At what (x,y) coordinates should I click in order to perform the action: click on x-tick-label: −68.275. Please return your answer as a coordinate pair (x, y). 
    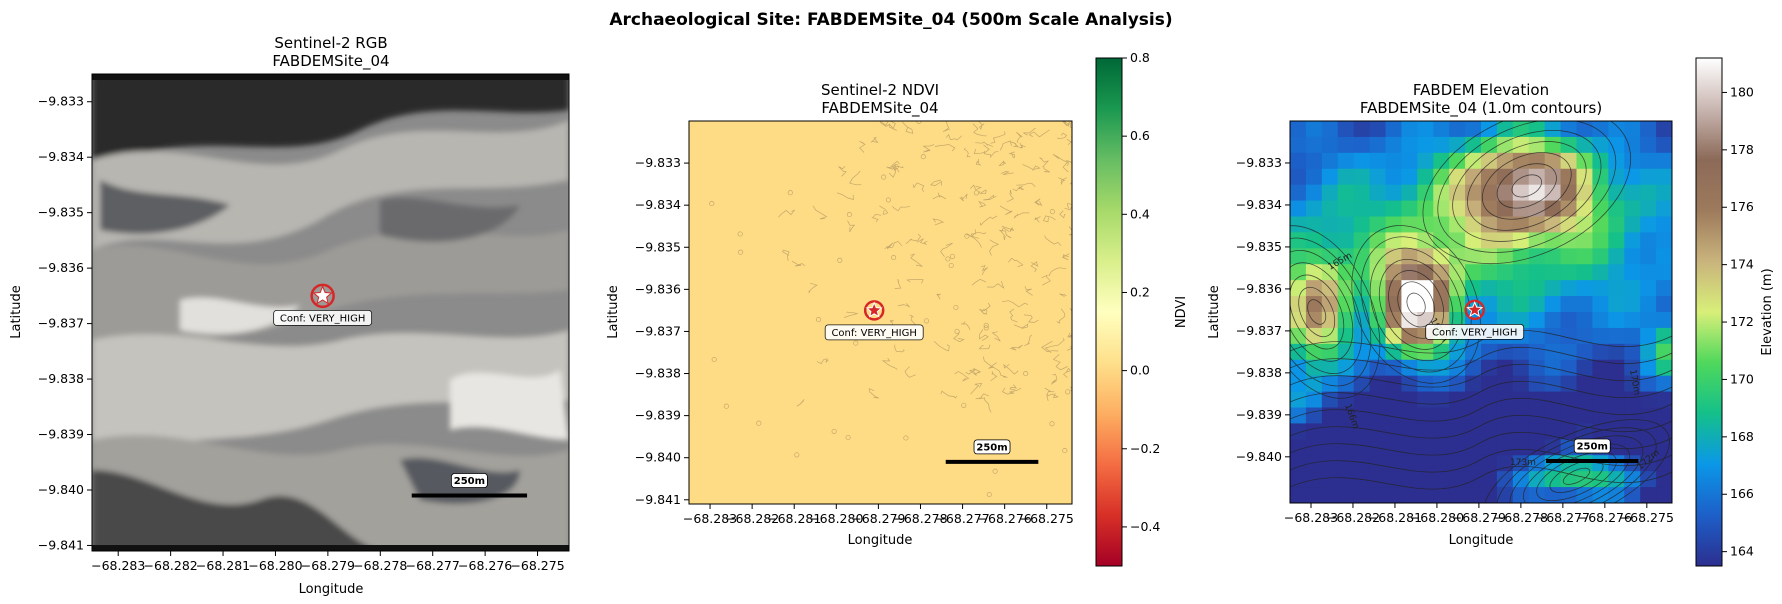
    Looking at the image, I should click on (1647, 517).